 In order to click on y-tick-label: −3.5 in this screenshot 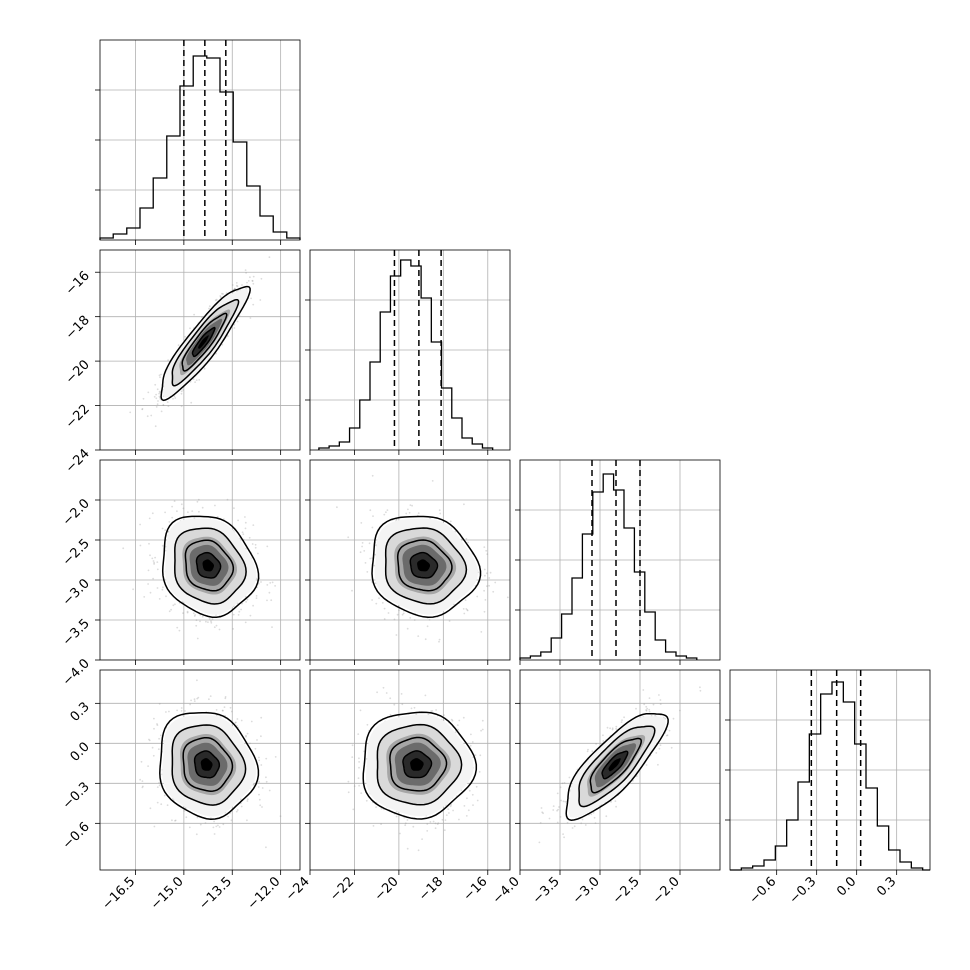, I will do `click(76, 632)`.